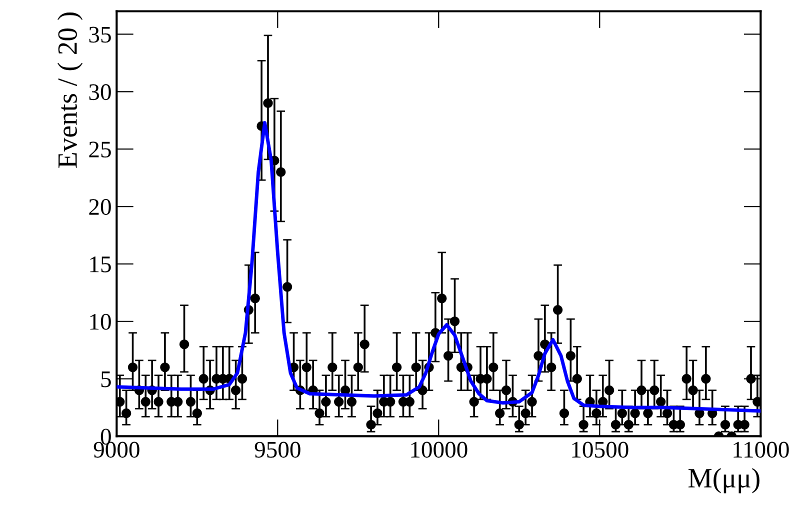 Image resolution: width=799 pixels, height=512 pixels. I want to click on x-tick-label: 9500, so click(277, 450).